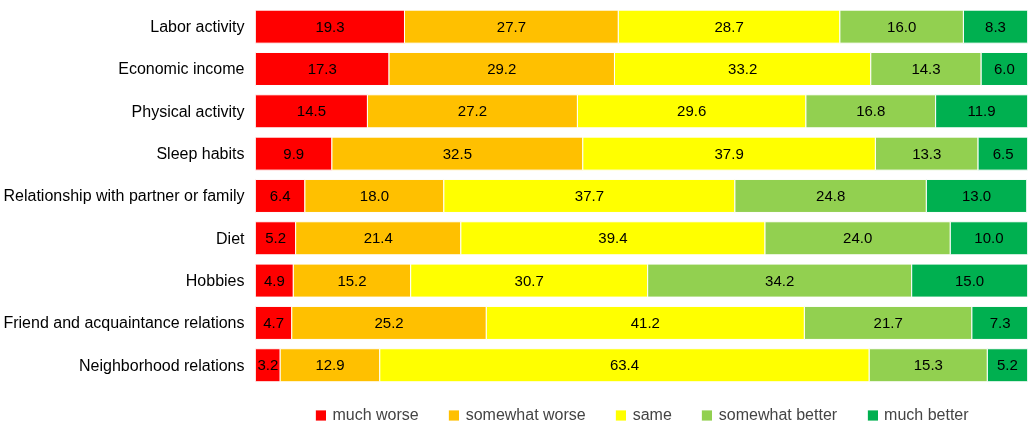  What do you see at coordinates (926, 68) in the screenshot?
I see `data-label: 14.3` at bounding box center [926, 68].